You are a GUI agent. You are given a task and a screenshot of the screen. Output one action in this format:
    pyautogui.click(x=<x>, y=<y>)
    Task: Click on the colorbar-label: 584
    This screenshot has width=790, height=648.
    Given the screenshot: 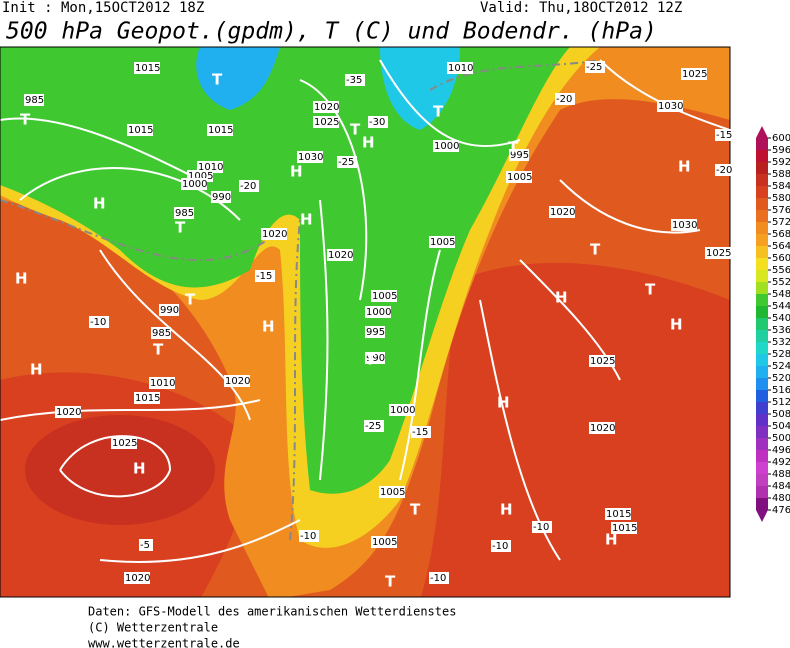 What is the action you would take?
    pyautogui.click(x=781, y=186)
    